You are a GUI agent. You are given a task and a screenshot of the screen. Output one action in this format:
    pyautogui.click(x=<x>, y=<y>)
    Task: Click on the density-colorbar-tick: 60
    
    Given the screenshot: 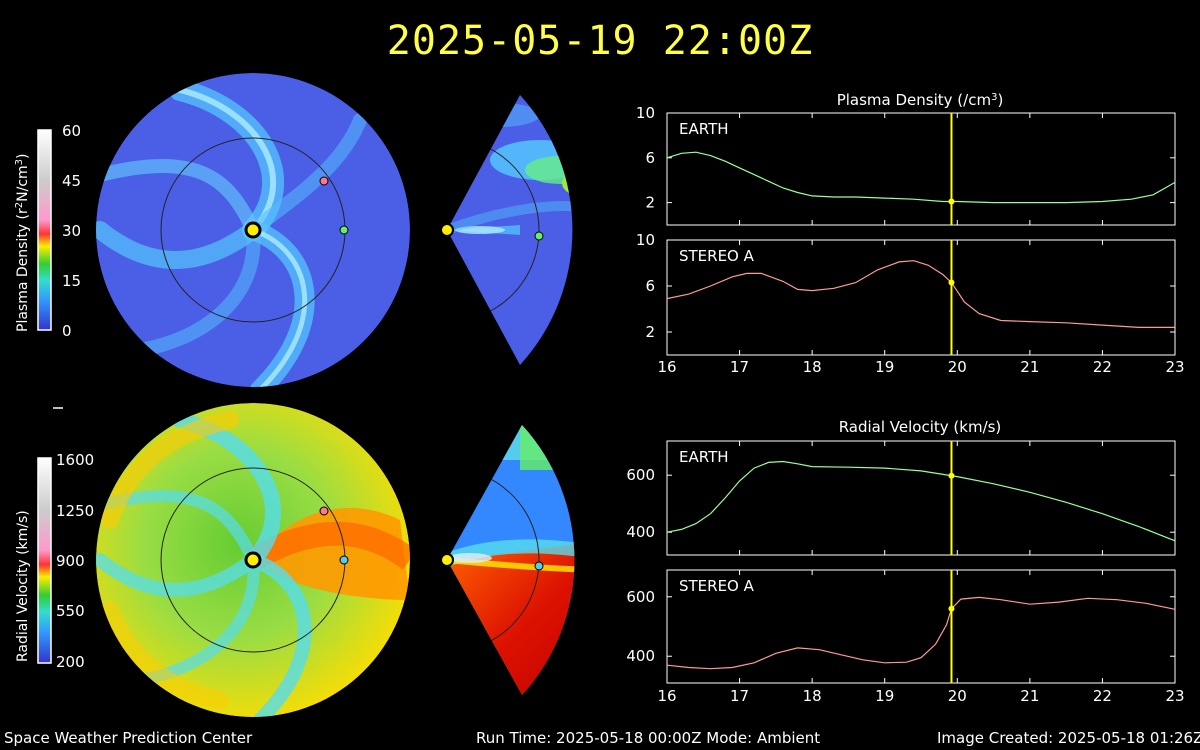 What is the action you would take?
    pyautogui.click(x=71, y=131)
    